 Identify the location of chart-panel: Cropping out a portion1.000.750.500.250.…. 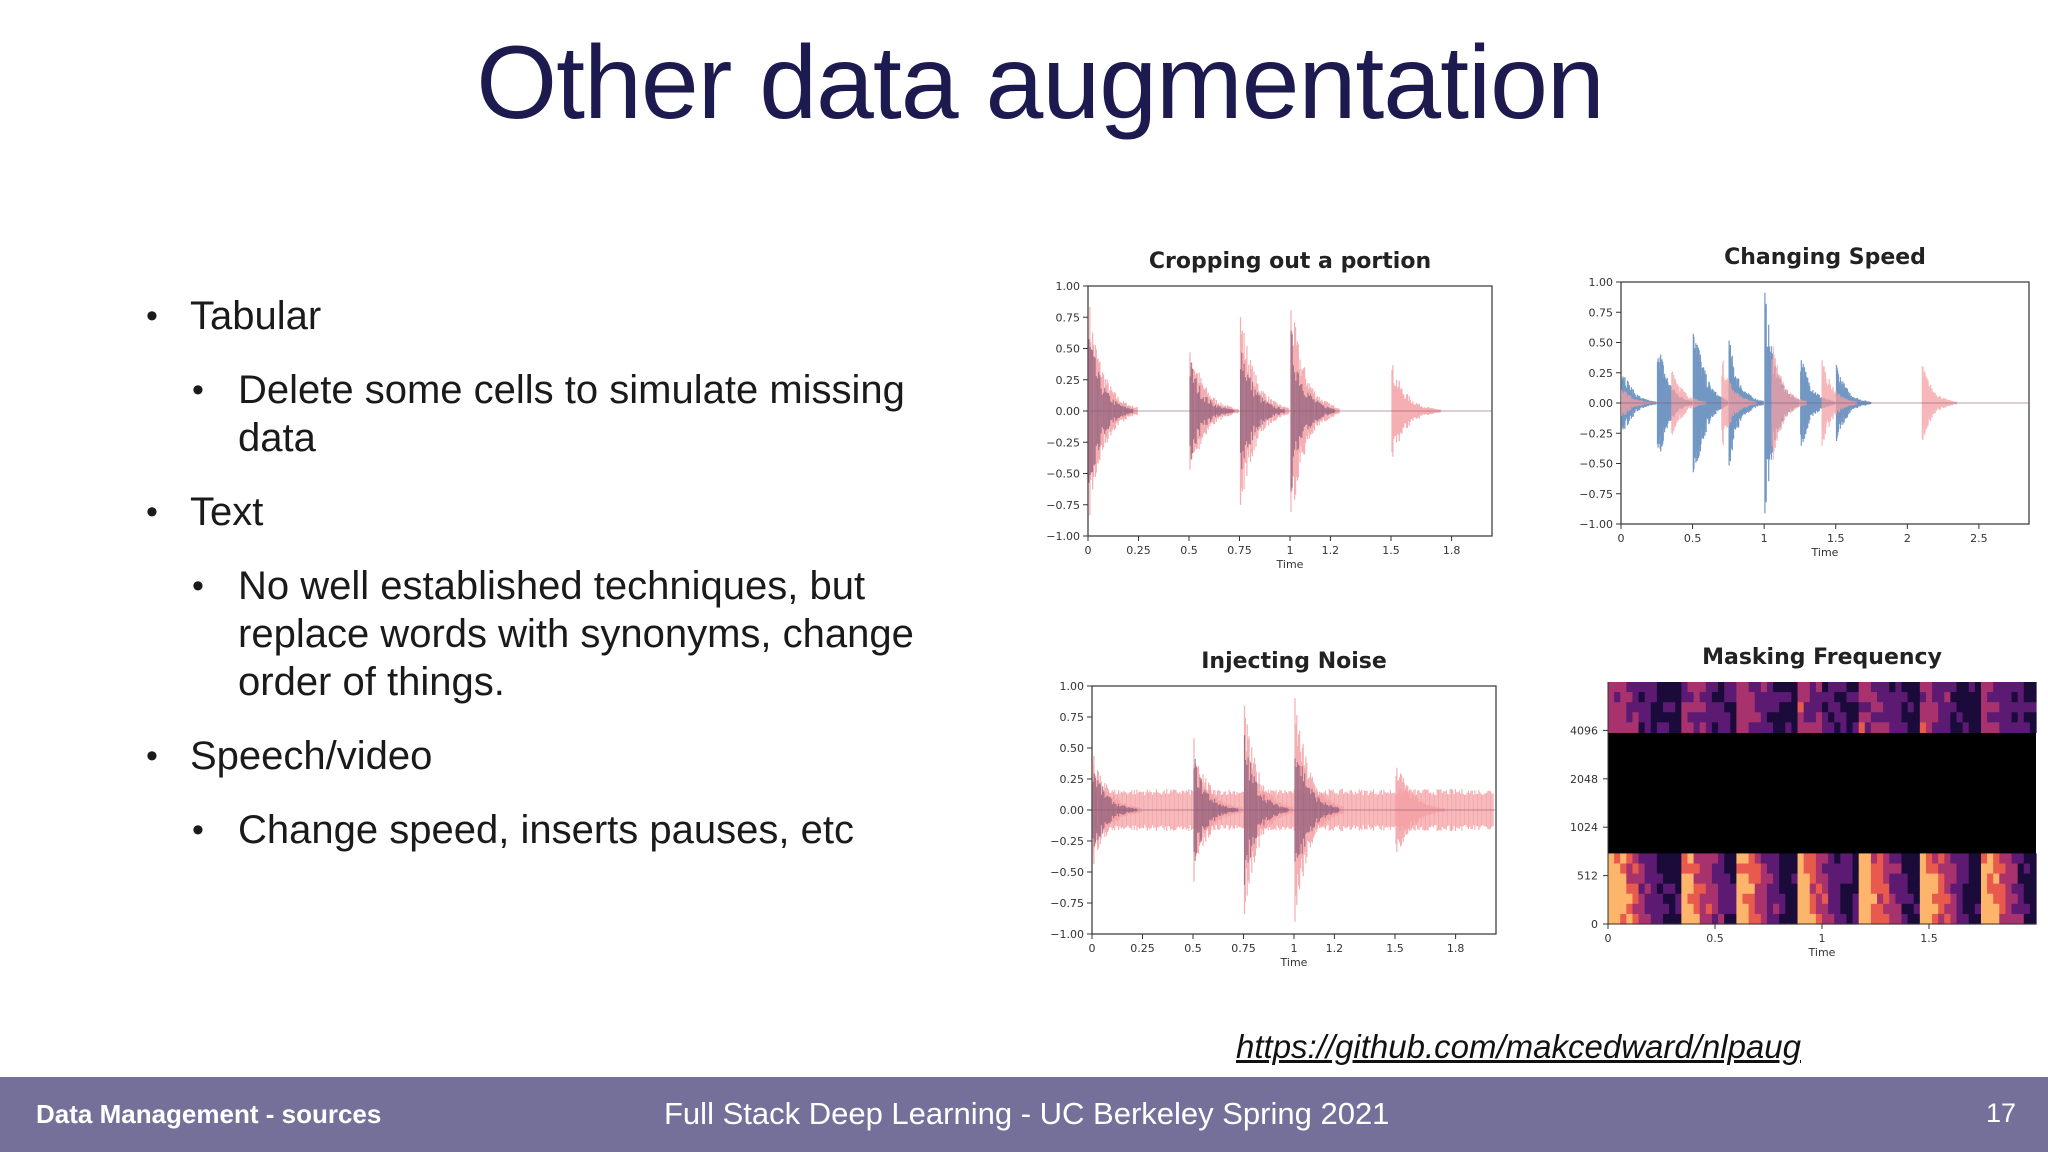
(1269, 410).